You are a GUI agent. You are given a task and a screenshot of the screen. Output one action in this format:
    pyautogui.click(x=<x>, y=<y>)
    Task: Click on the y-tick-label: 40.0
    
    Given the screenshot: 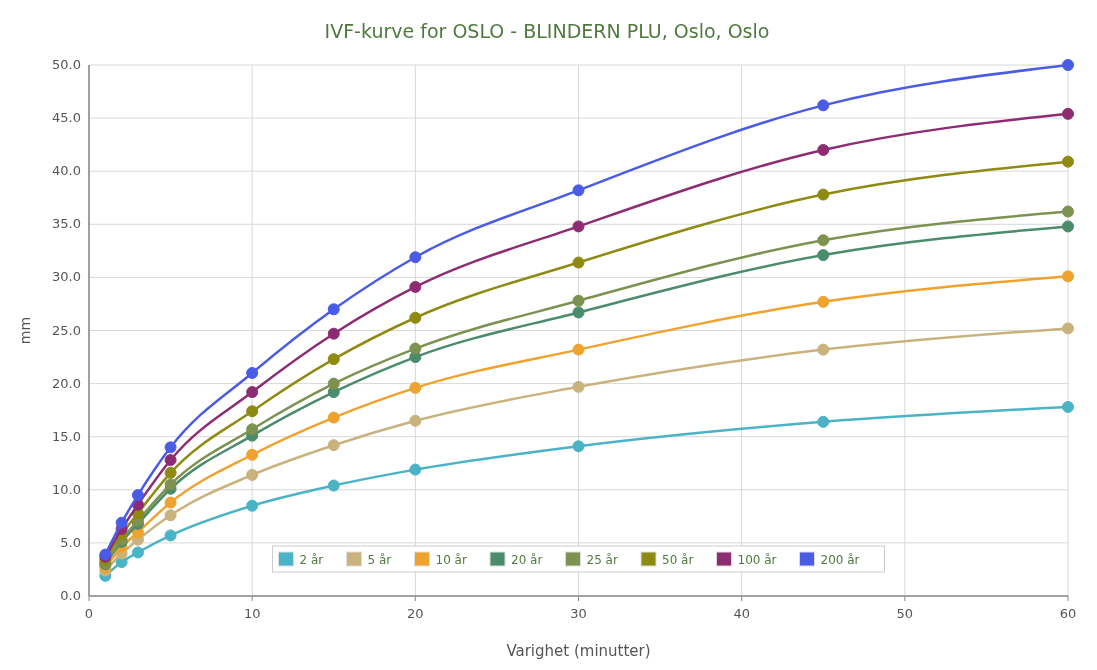 What is the action you would take?
    pyautogui.click(x=66, y=171)
    